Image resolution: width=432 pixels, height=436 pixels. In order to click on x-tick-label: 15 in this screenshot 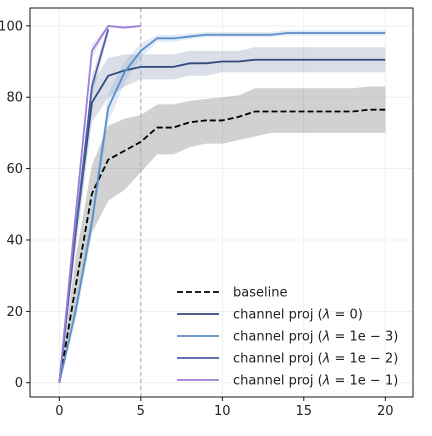, I will do `click(304, 411)`.